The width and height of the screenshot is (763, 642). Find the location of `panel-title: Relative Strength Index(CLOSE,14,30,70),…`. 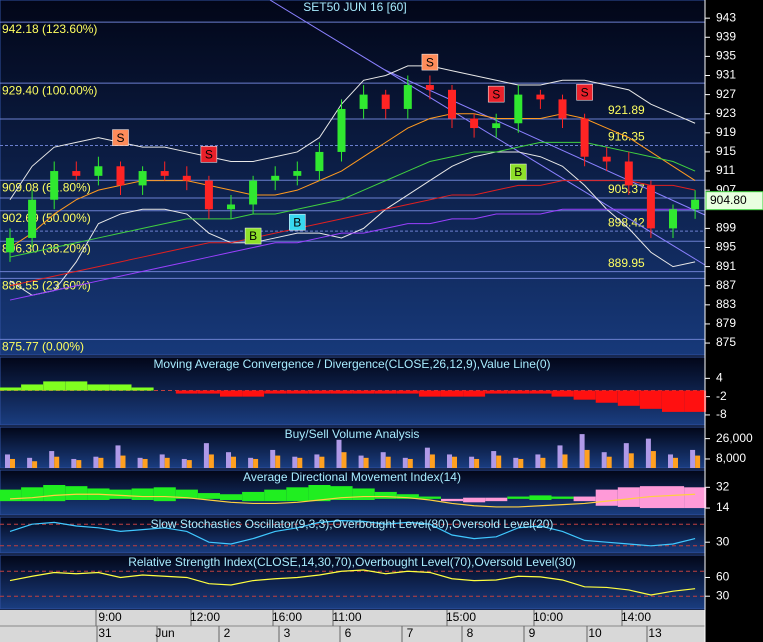

panel-title: Relative Strength Index(CLOSE,14,30,70),… is located at coordinates (352, 562).